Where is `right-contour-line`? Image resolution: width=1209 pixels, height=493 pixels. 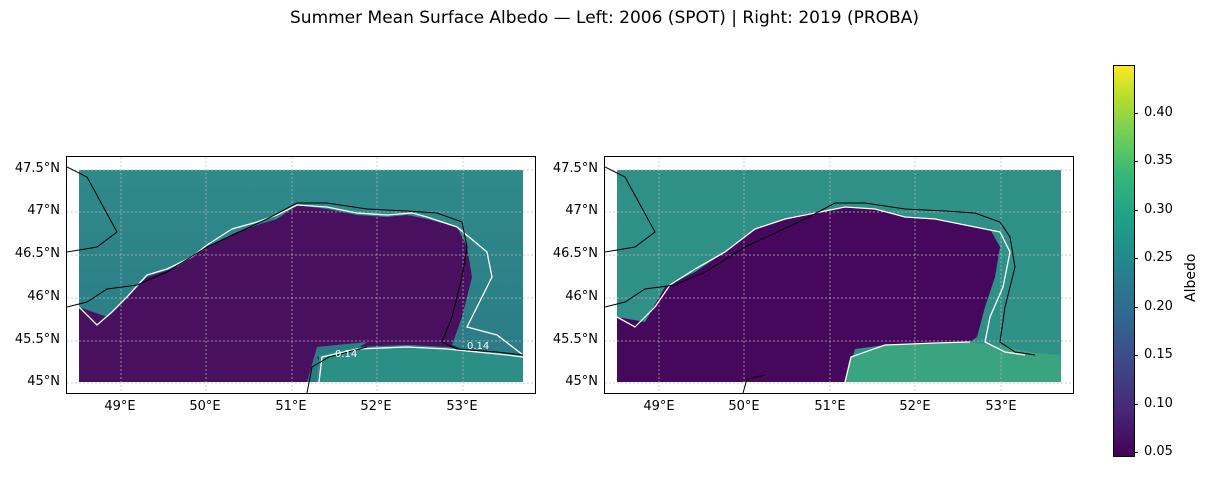
right-contour-line is located at coordinates (821, 294).